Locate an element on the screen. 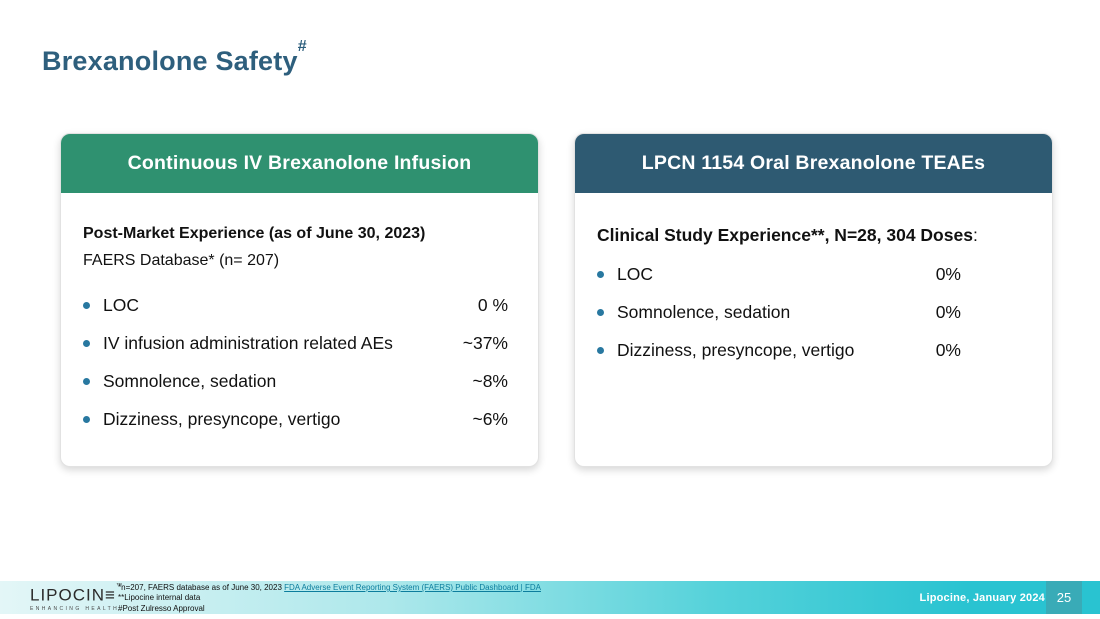 The width and height of the screenshot is (1100, 619). footnote-line-3: #Post Zulresso Approval is located at coordinates (161, 608).